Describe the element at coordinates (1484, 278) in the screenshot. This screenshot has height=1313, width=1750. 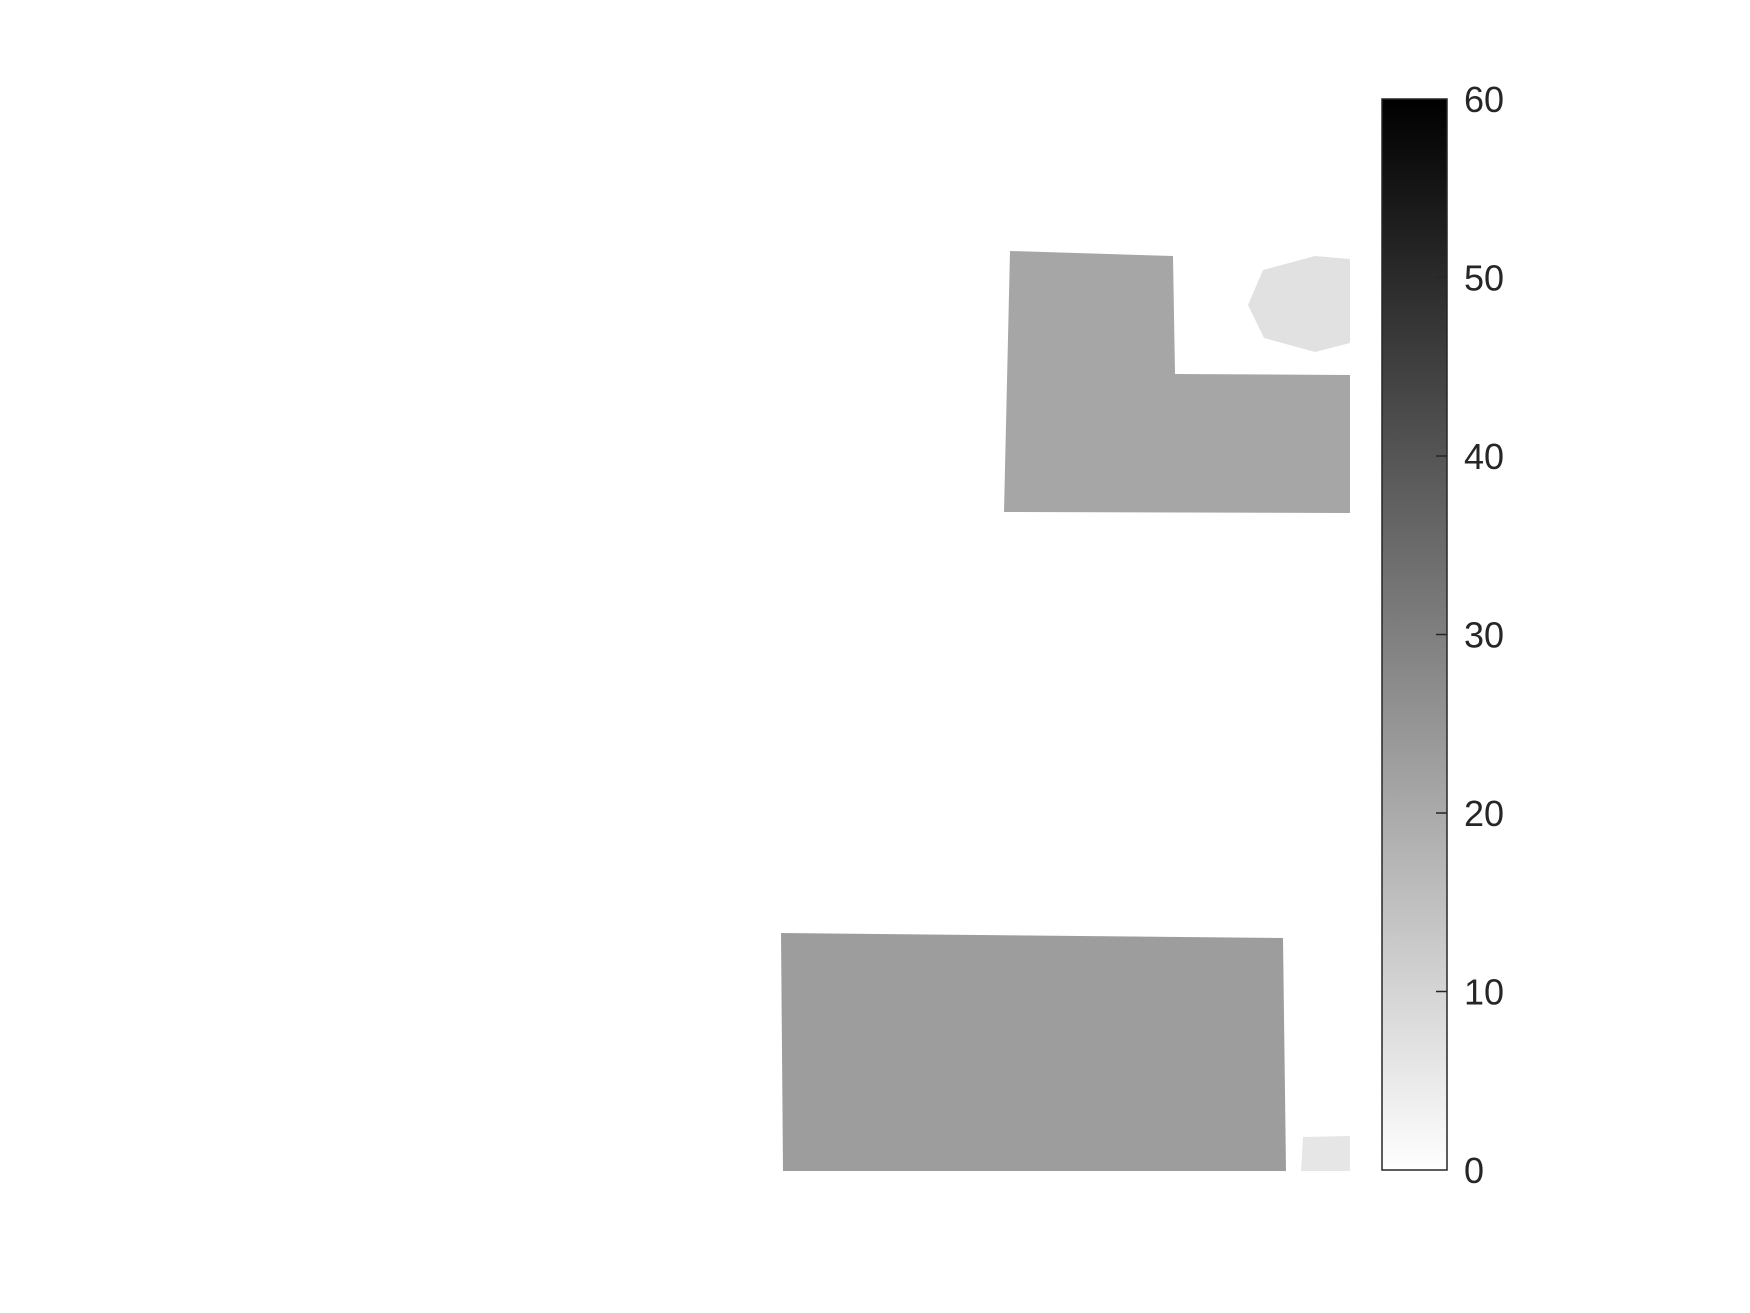
I see `colorbar-tick-label: 50` at that location.